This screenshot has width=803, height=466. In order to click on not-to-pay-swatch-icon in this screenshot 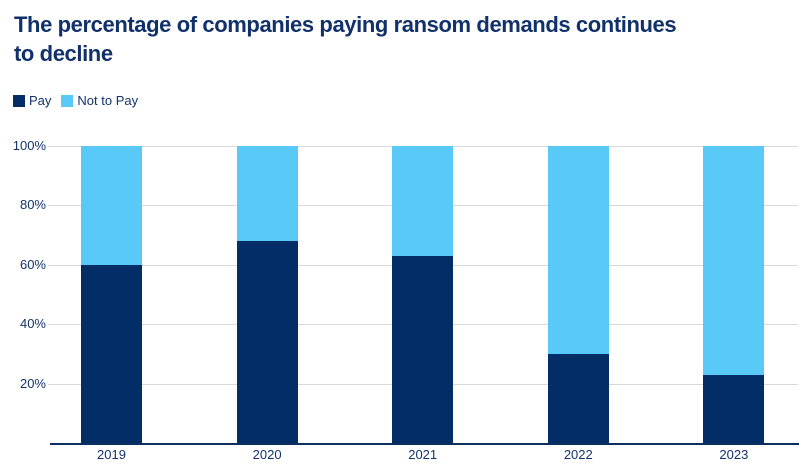, I will do `click(67, 100)`.